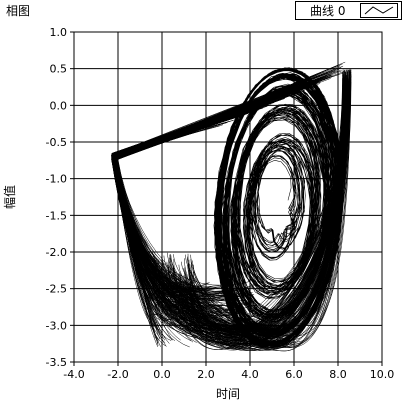 The height and width of the screenshot is (405, 408). What do you see at coordinates (206, 374) in the screenshot?
I see `x-tick-label: 2.0` at bounding box center [206, 374].